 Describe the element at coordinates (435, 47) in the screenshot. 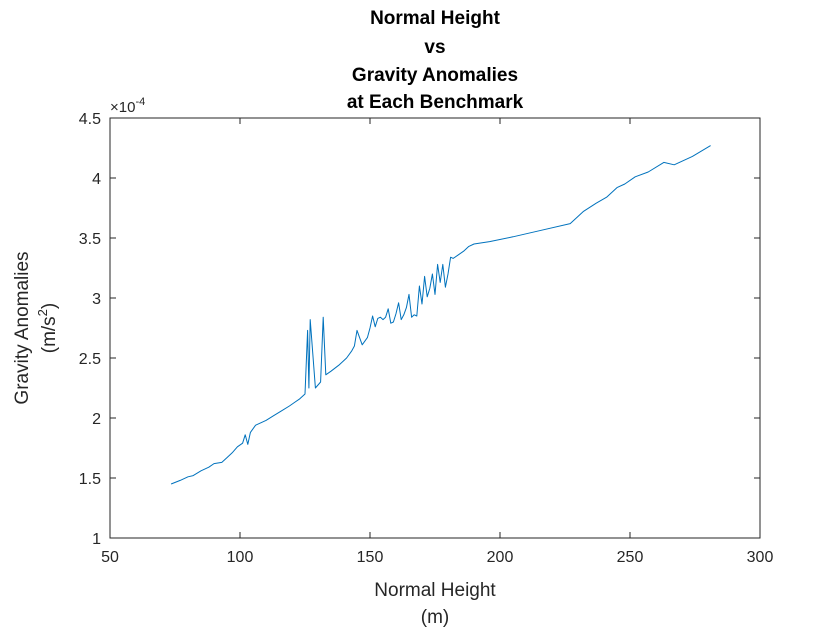

I see `chart-title-line-2: vs` at that location.